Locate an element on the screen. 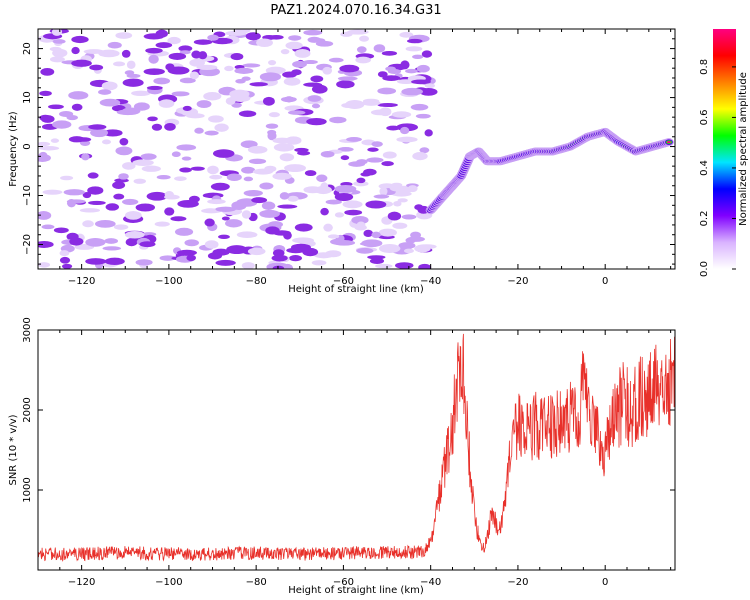 This screenshot has width=750, height=600. x-tick-label: 0 is located at coordinates (605, 582).